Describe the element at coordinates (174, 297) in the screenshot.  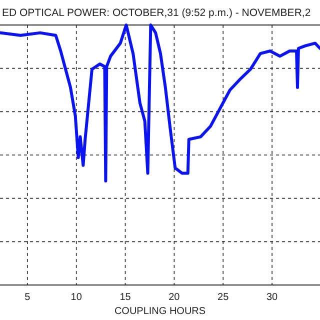
I see `x-tick-label: 20` at that location.